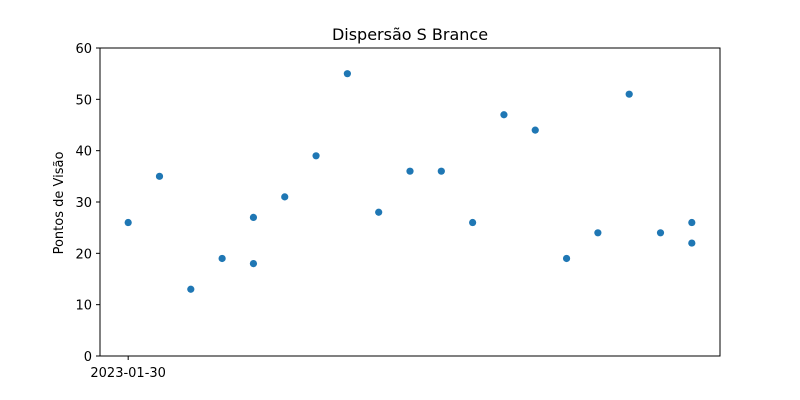 Image resolution: width=800 pixels, height=400 pixels. I want to click on y-tick-label: 20, so click(83, 254).